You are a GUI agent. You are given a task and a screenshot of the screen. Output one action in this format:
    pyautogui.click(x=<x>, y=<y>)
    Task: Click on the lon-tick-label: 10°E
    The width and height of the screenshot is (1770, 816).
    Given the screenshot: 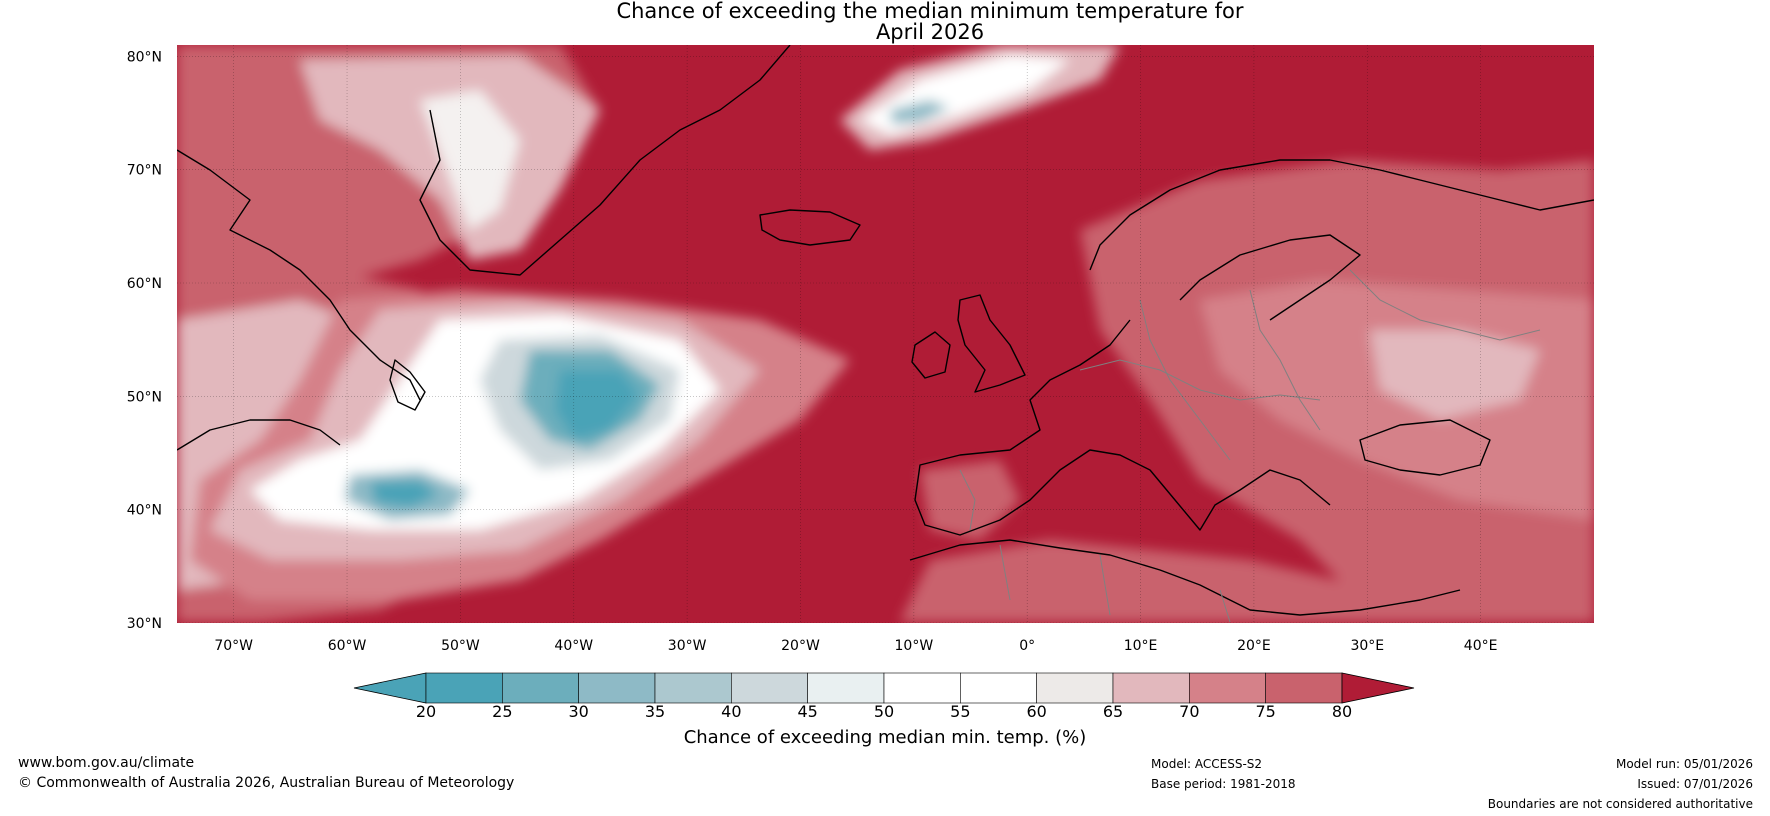 What is the action you would take?
    pyautogui.click(x=1141, y=646)
    